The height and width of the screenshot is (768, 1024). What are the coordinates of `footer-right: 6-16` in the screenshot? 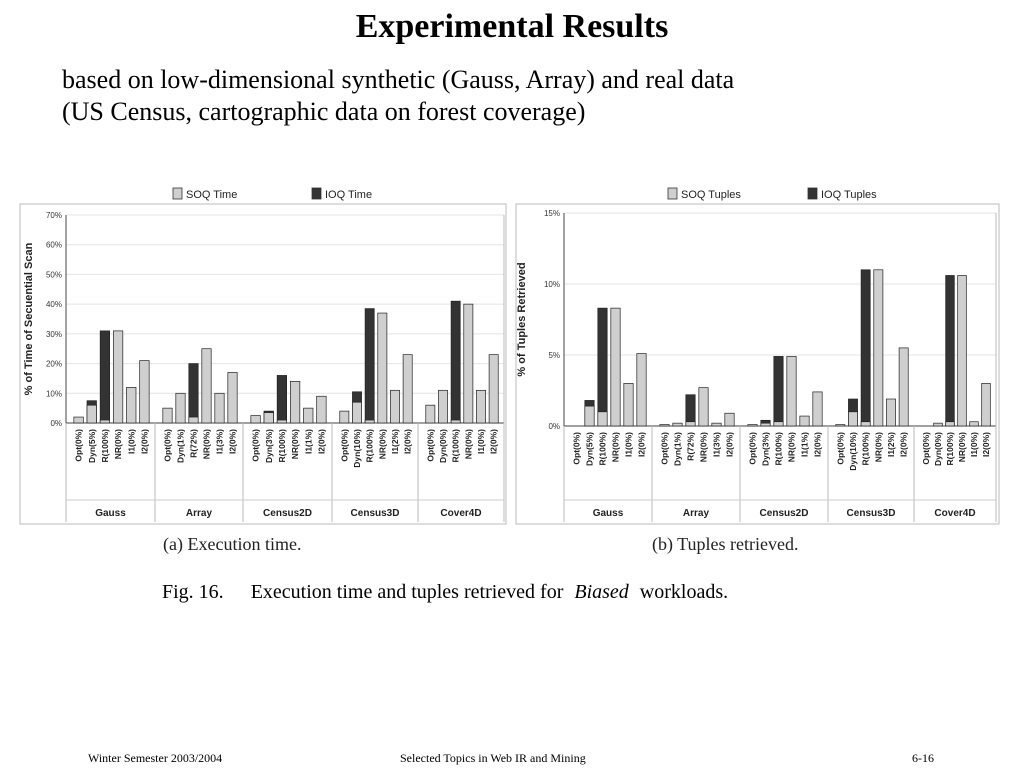 It's located at (923, 758).